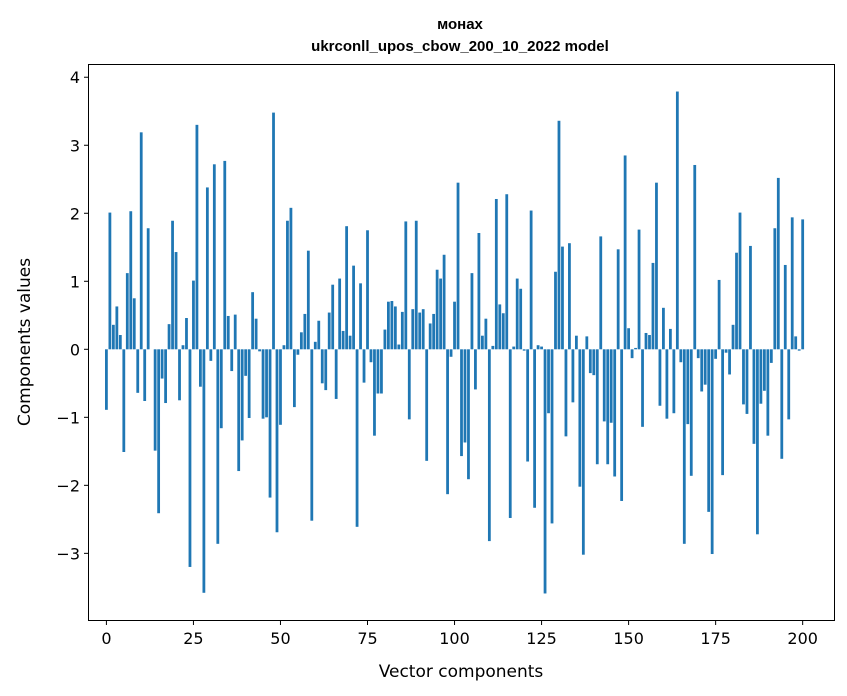 The image size is (847, 696). Describe the element at coordinates (193, 638) in the screenshot. I see `x-tick-label-25: 25` at that location.